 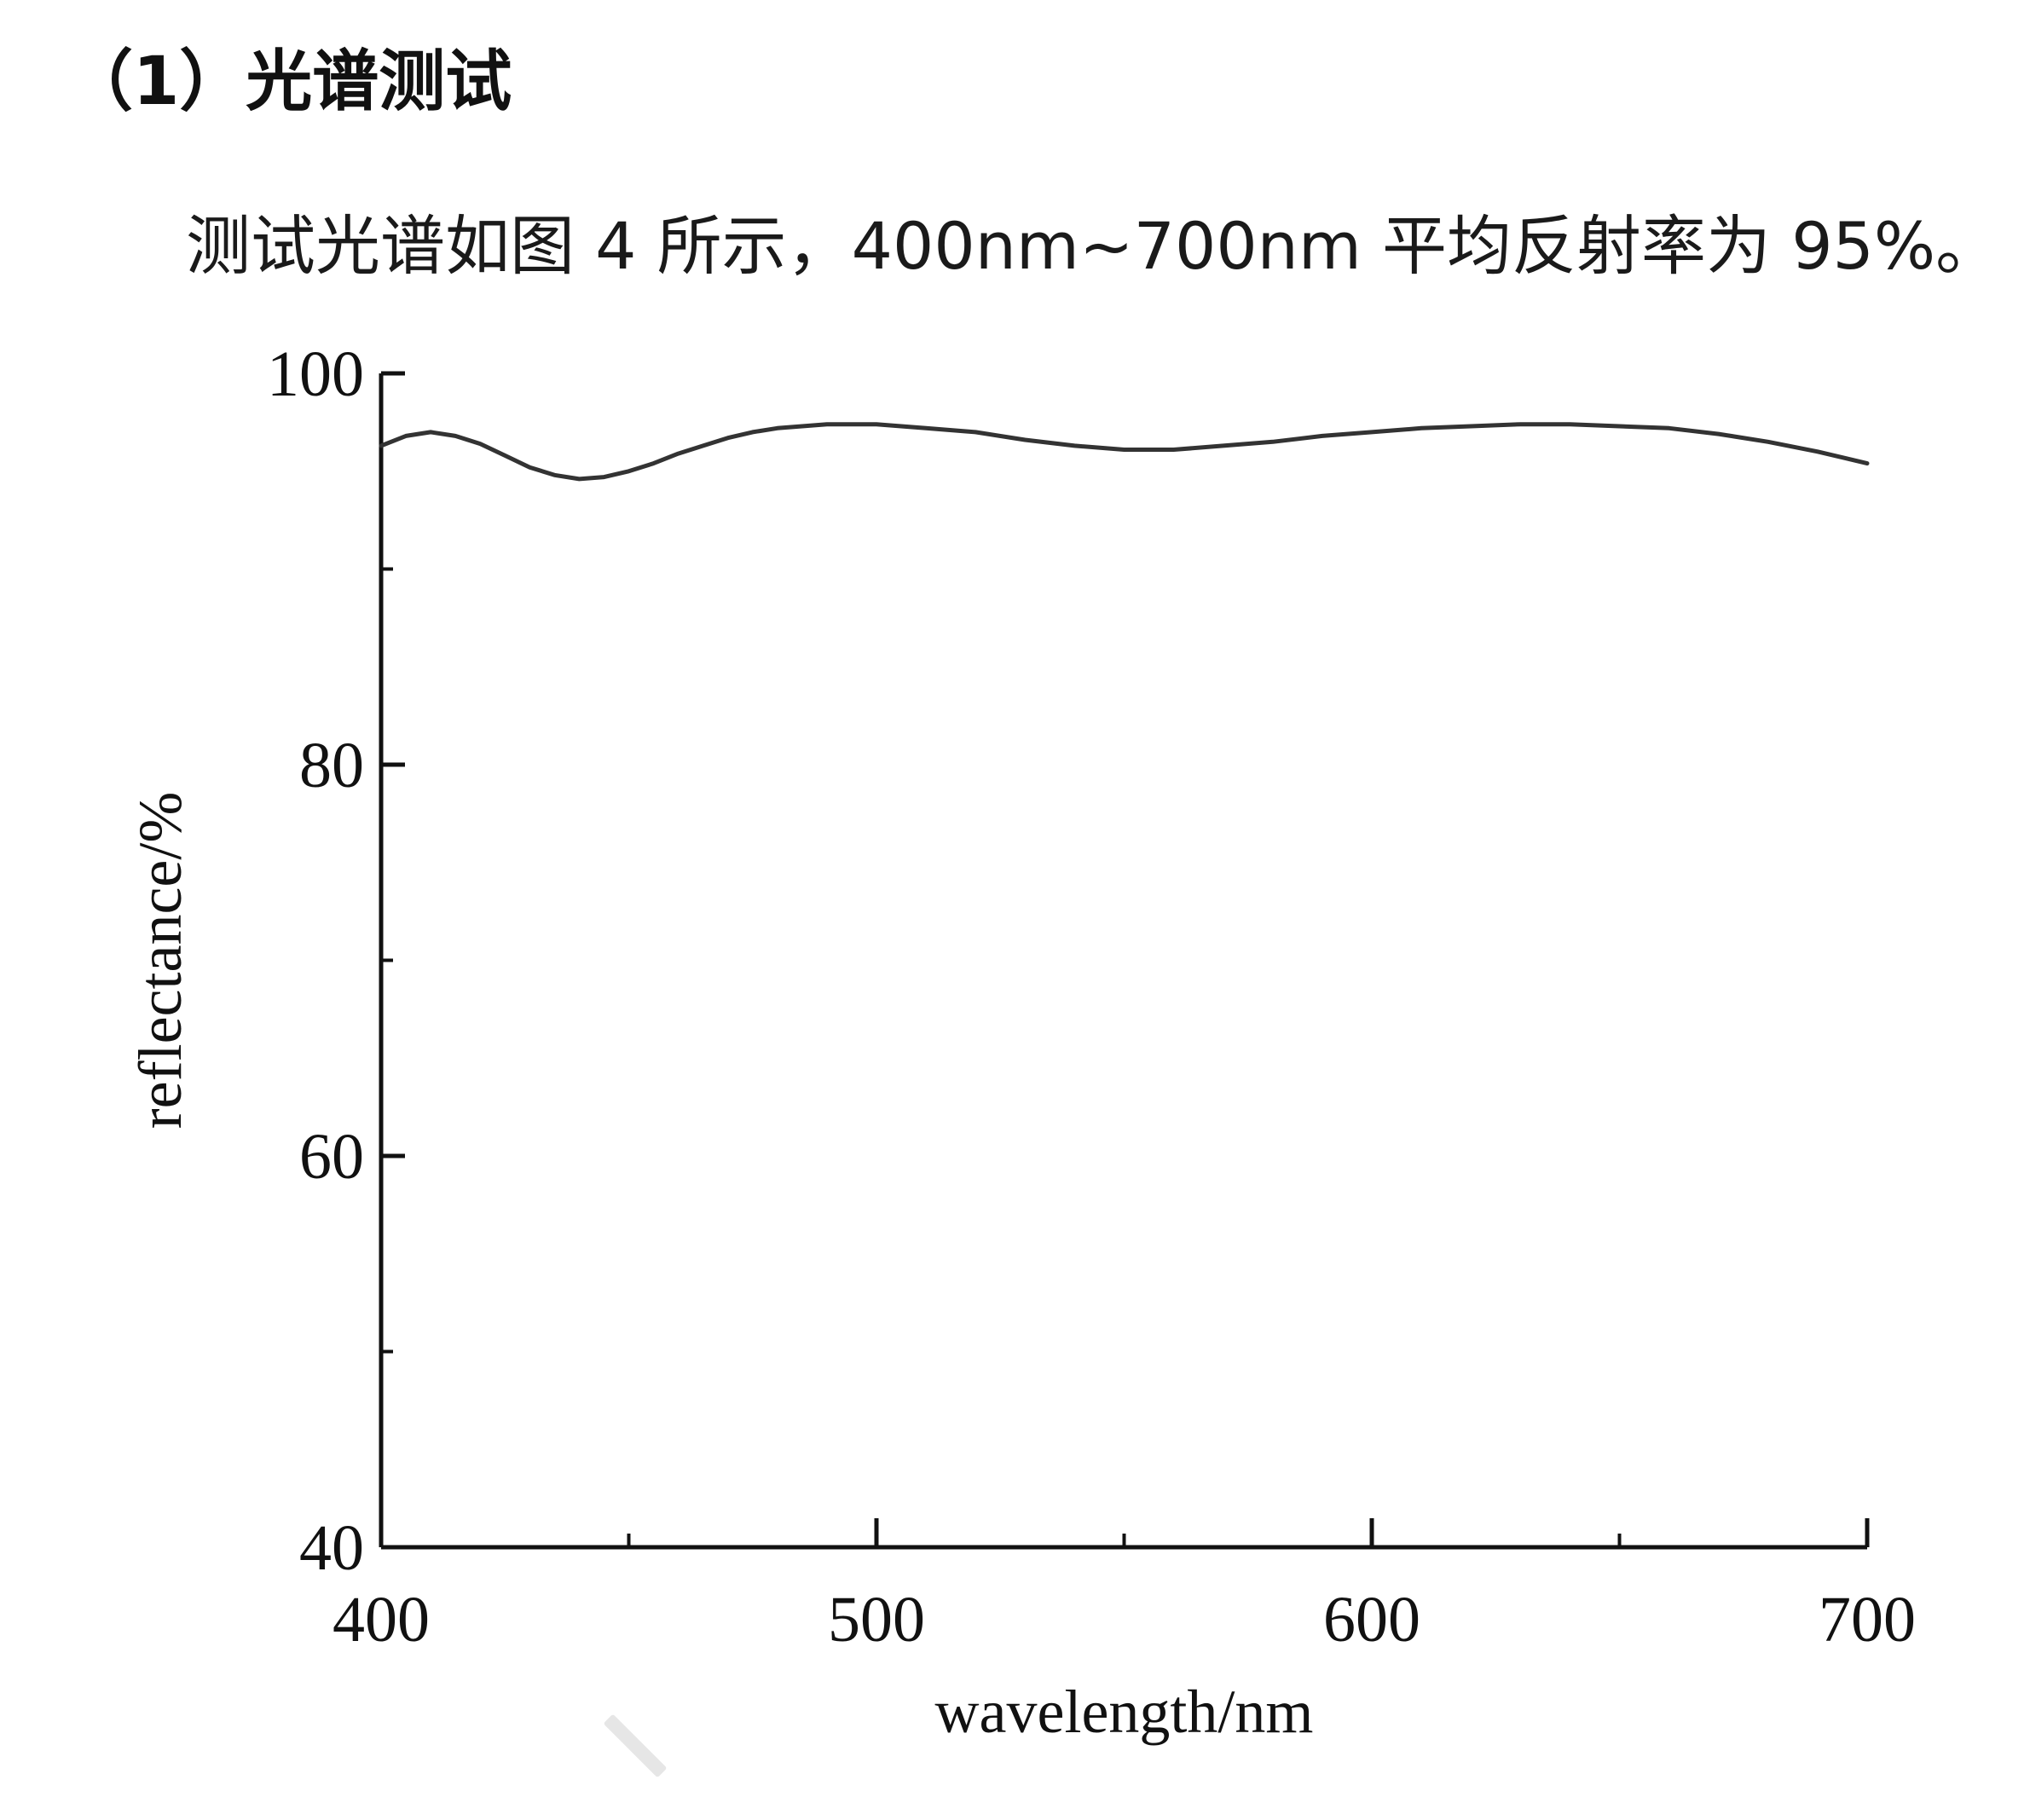 What do you see at coordinates (315, 374) in the screenshot?
I see `y-tick-label-100: 100` at bounding box center [315, 374].